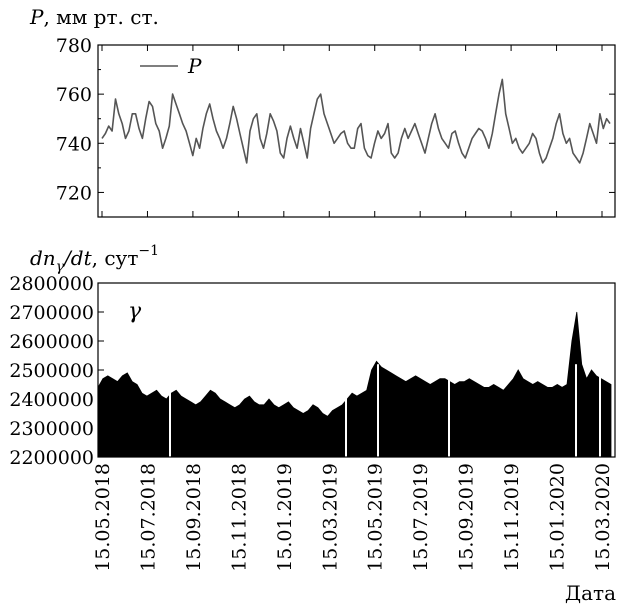 This screenshot has width=625, height=607. I want to click on bottom-x-tick-label: 15.07.2018, so click(148, 517).